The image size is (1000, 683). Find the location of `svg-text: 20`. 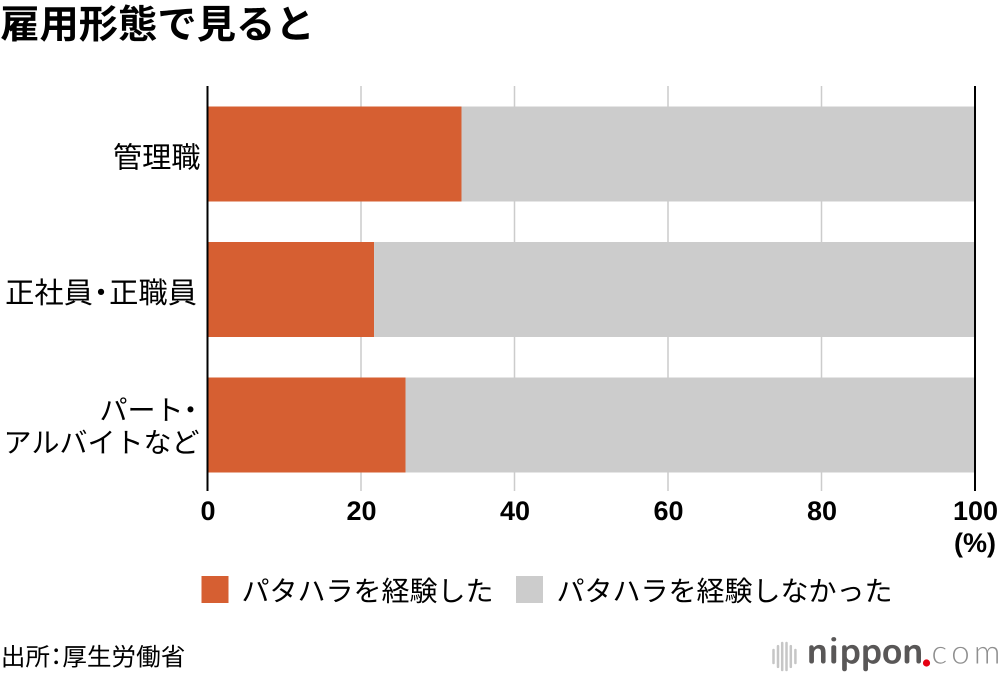

svg-text: 20 is located at coordinates (361, 511).